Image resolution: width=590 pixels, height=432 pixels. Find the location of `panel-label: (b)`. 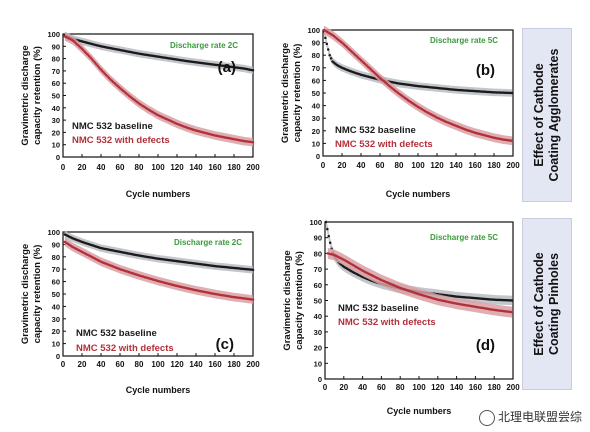

panel-label: (b) is located at coordinates (485, 70).